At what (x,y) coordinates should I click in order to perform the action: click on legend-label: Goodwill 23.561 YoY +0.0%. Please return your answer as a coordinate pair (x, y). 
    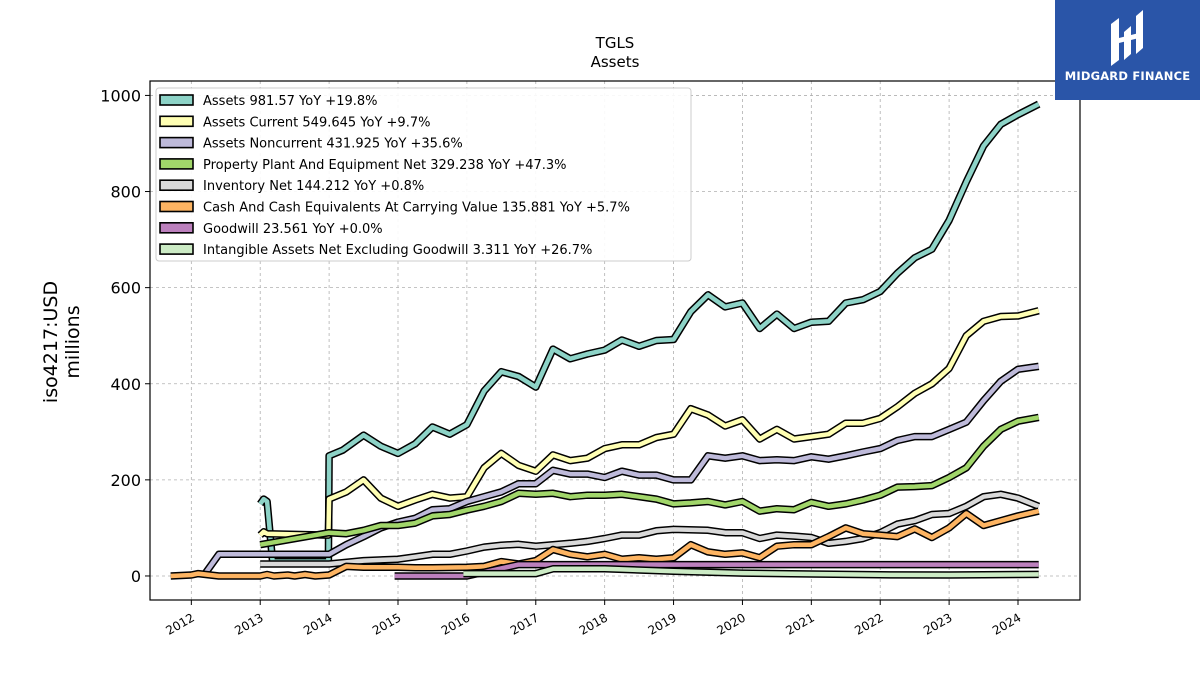
    Looking at the image, I should click on (293, 229).